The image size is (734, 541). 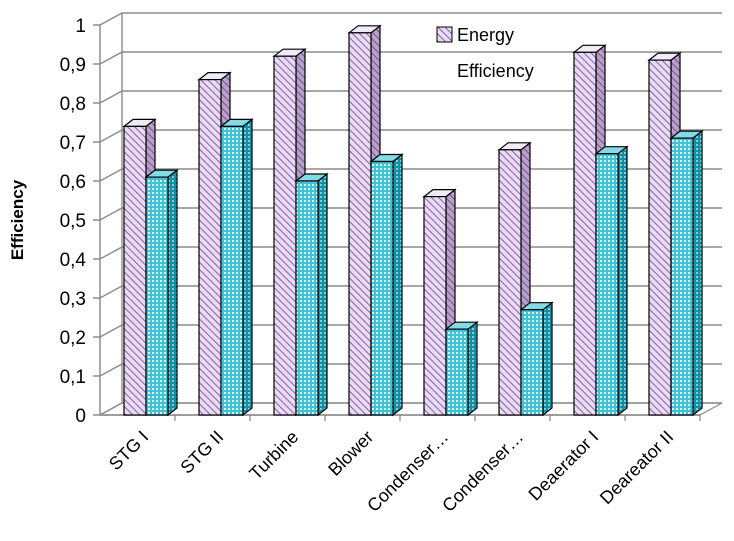 I want to click on y-tick-label: 0,3, so click(x=73, y=299).